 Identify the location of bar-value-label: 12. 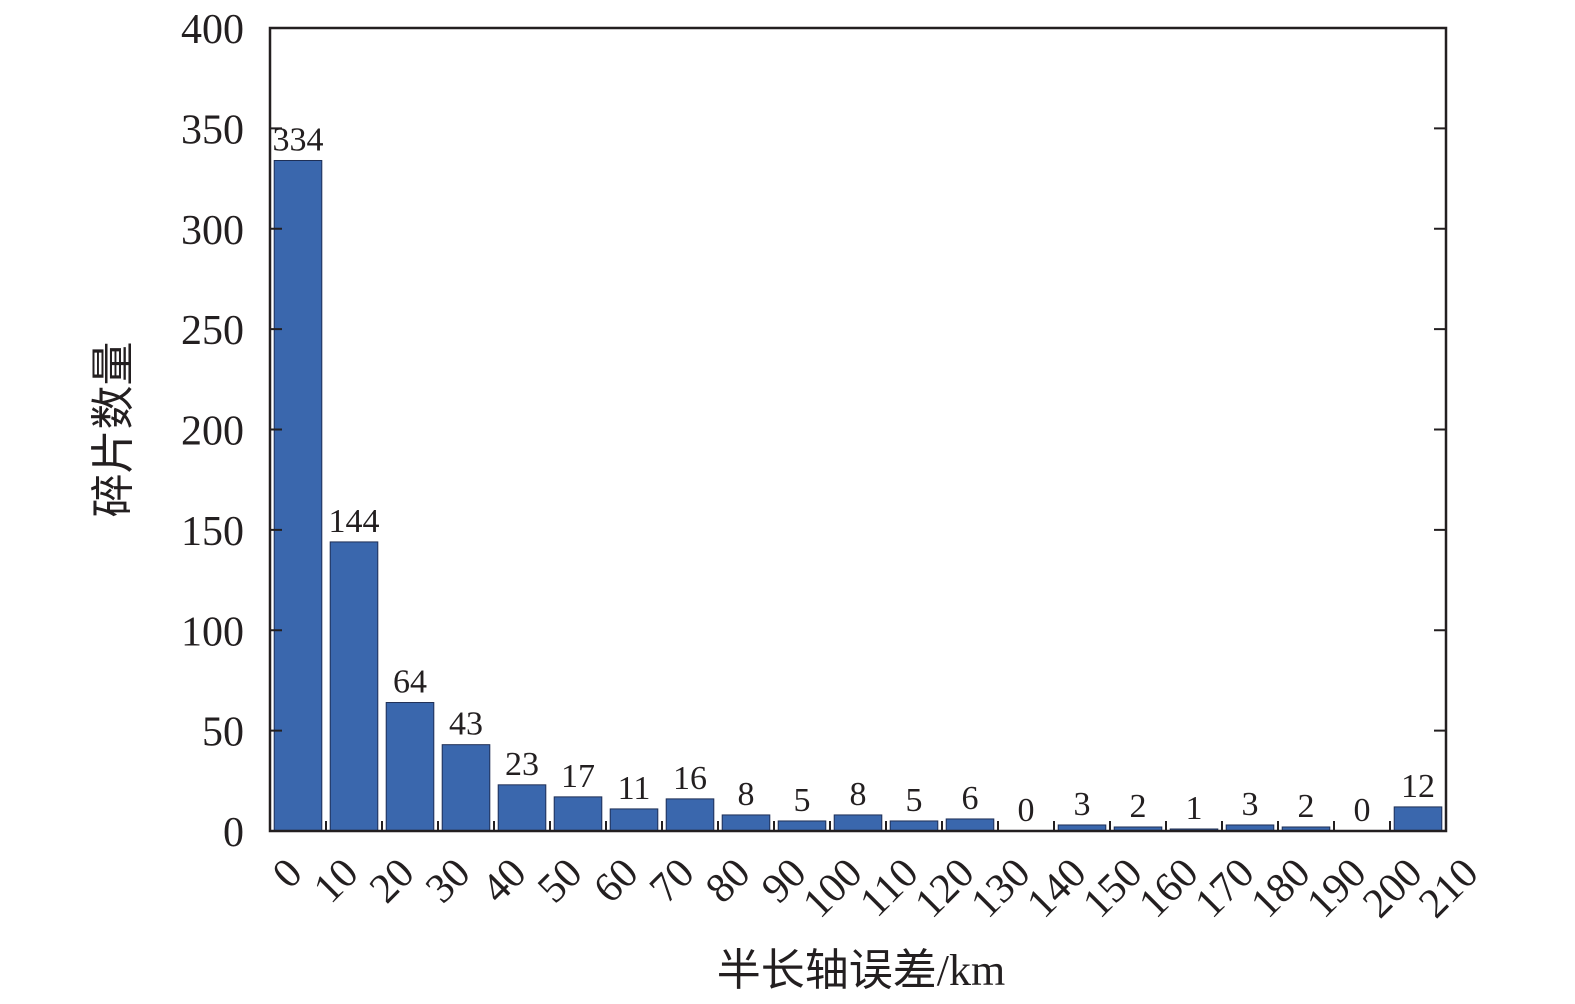
(1418, 786).